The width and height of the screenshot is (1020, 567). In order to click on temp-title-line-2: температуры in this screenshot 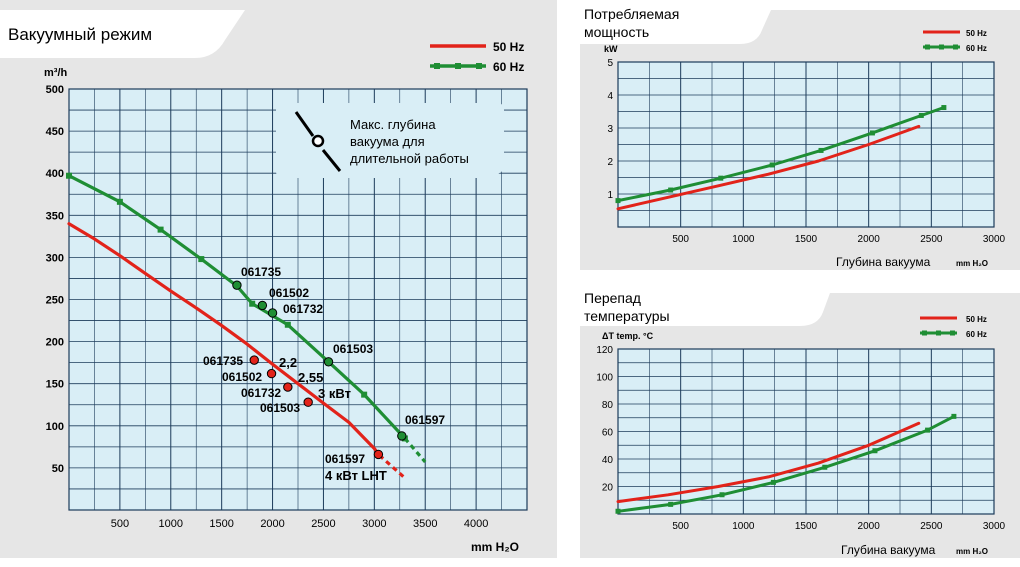, I will do `click(627, 316)`.